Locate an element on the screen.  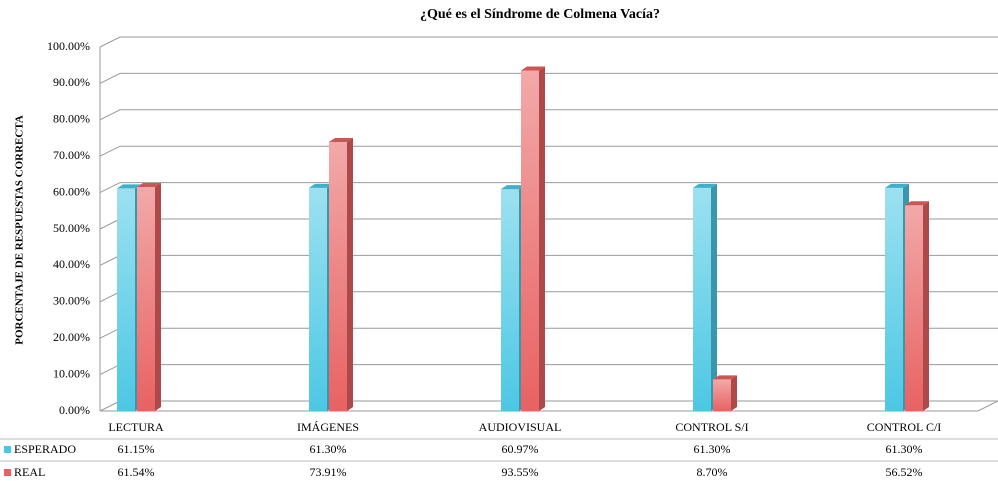
x-tick-label: LECTURA is located at coordinates (136, 427).